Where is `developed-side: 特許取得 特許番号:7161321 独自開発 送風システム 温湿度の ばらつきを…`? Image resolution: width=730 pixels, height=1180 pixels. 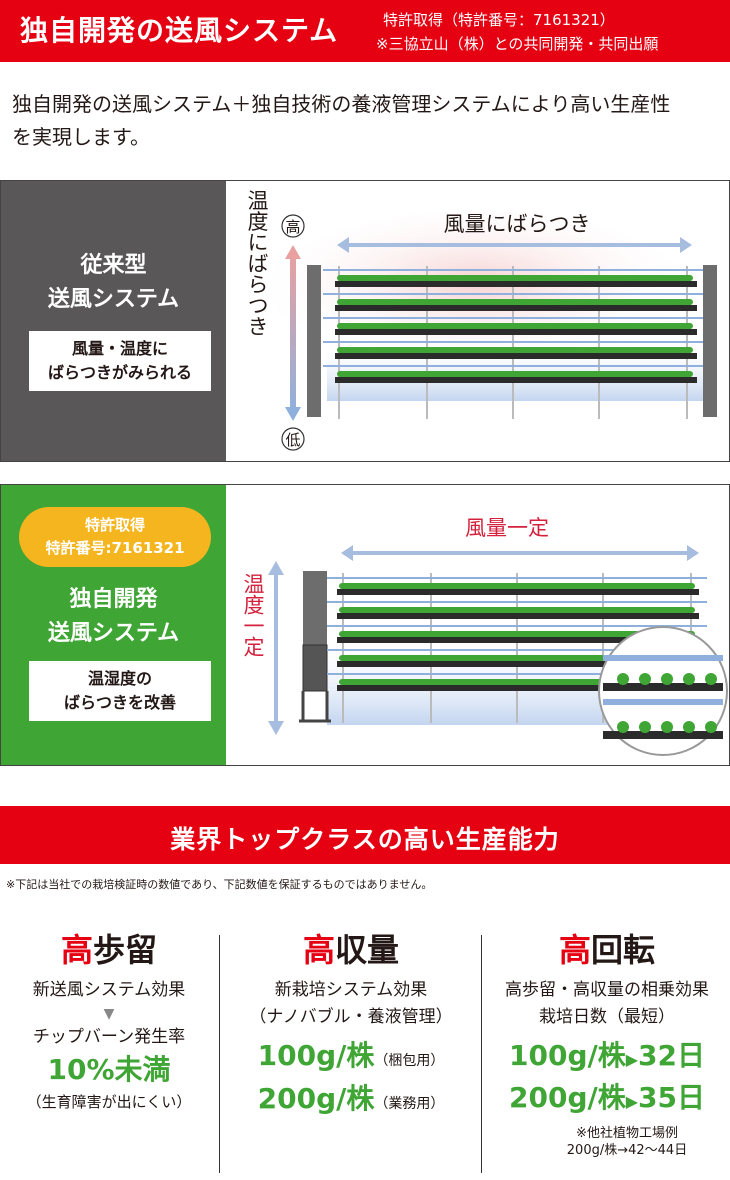 developed-side: 特許取得 特許番号:7161321 独自開発 送風システム 温湿度の ばらつきを… is located at coordinates (113, 625).